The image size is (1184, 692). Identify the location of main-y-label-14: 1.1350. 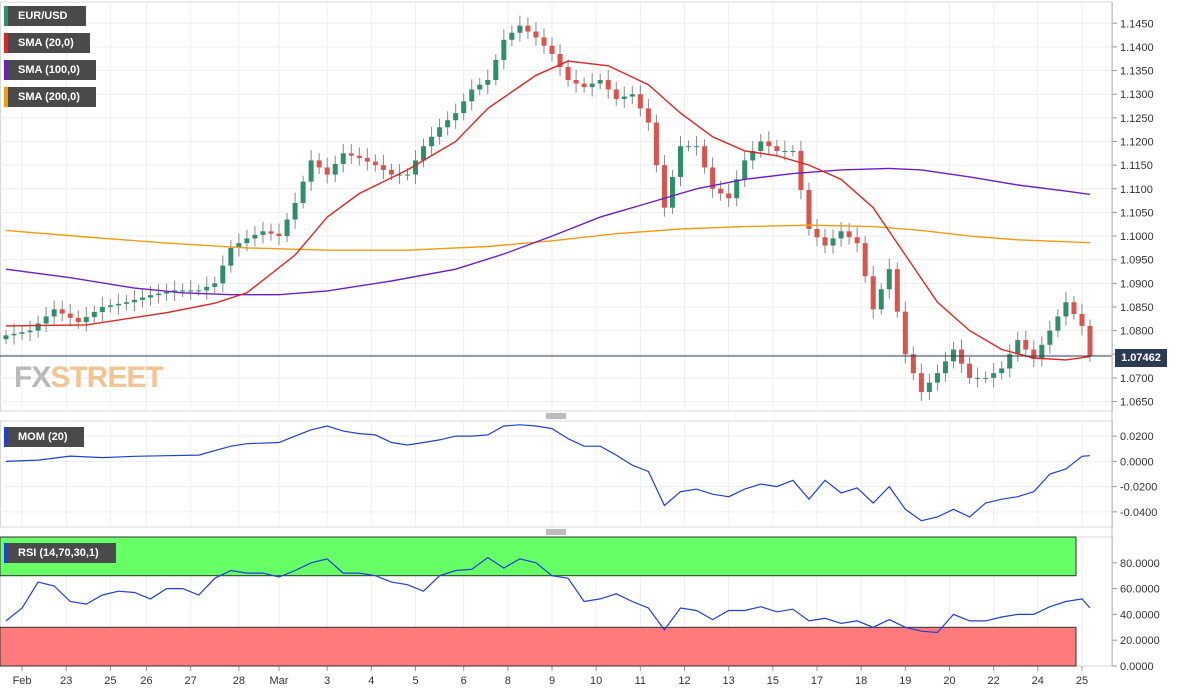
(1137, 72).